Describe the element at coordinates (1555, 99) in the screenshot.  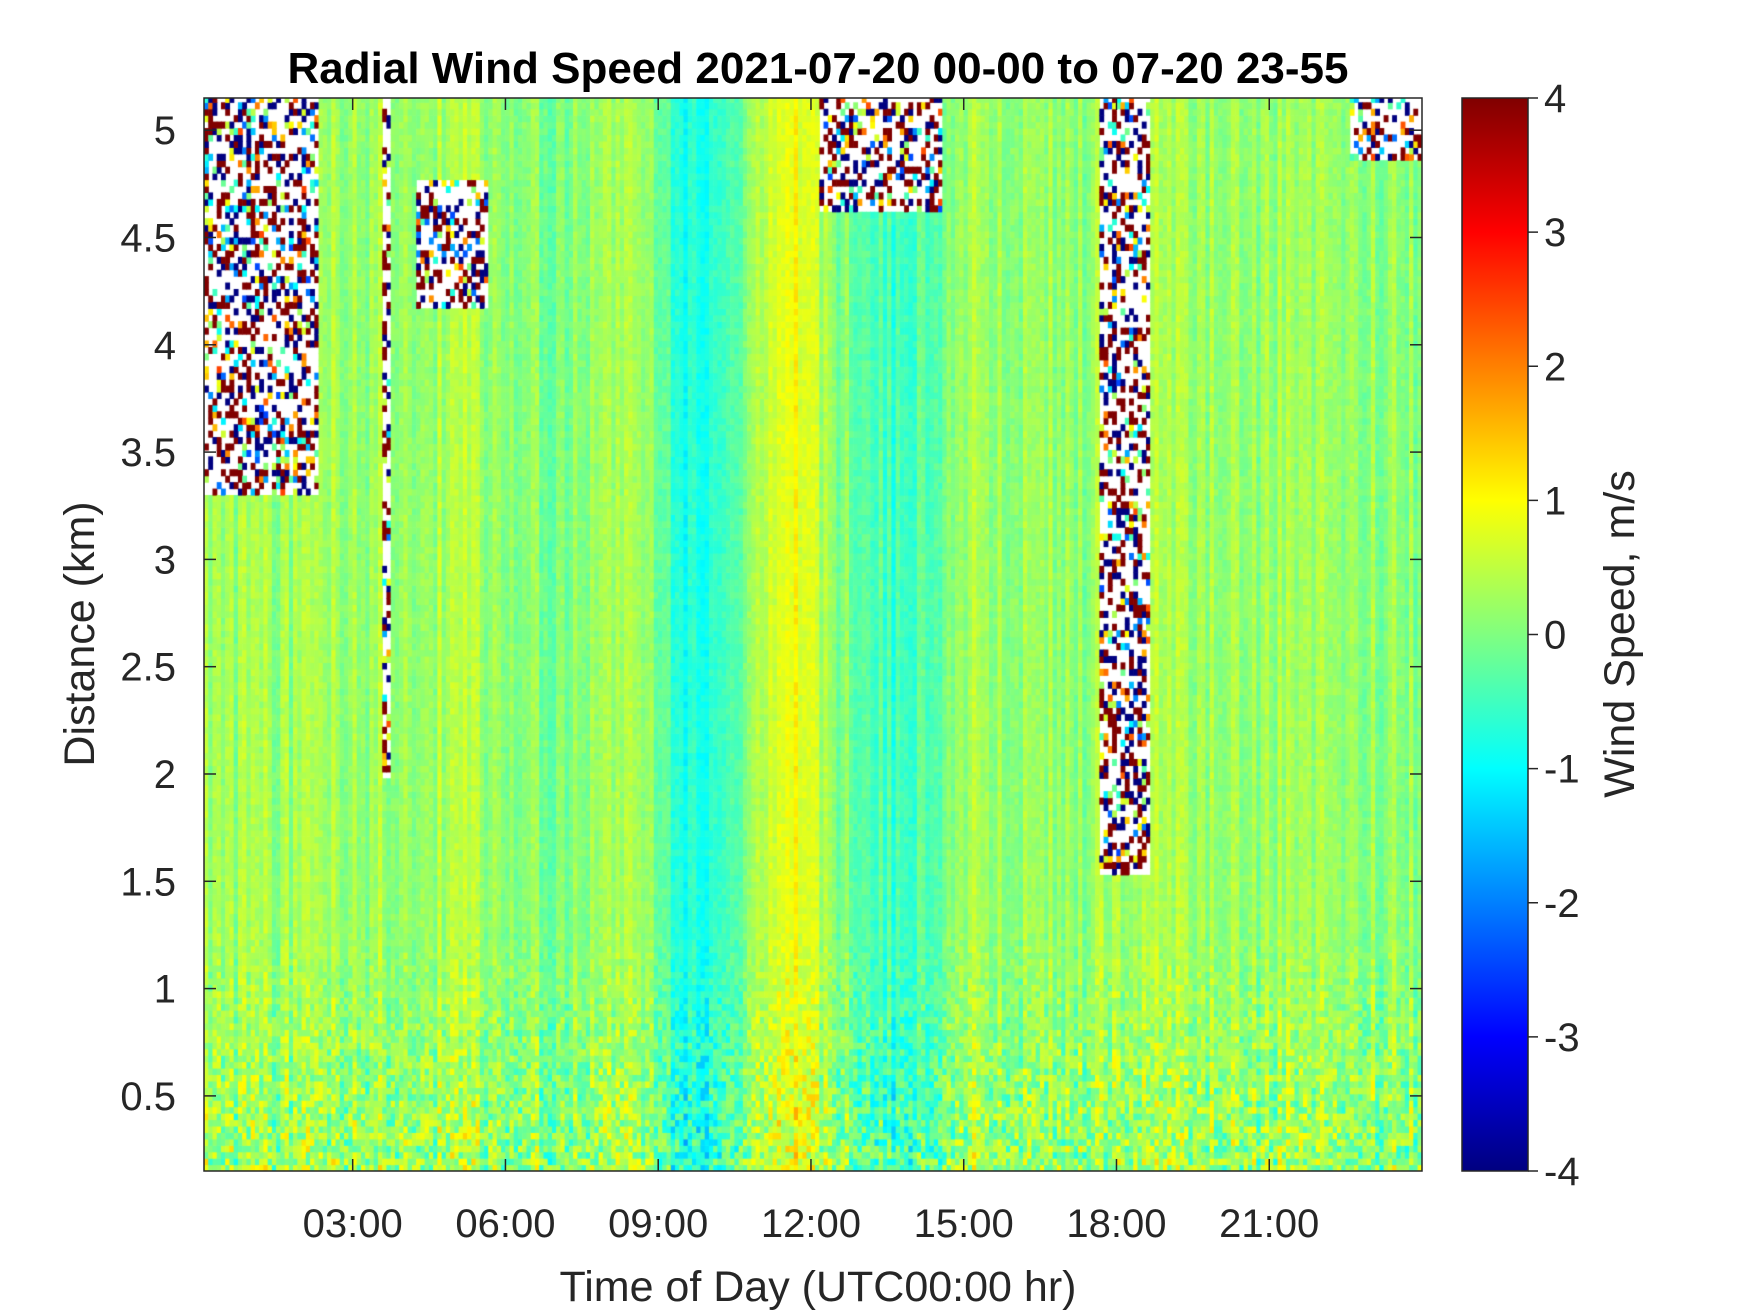
I see `colorbar-tick-label: 4` at that location.